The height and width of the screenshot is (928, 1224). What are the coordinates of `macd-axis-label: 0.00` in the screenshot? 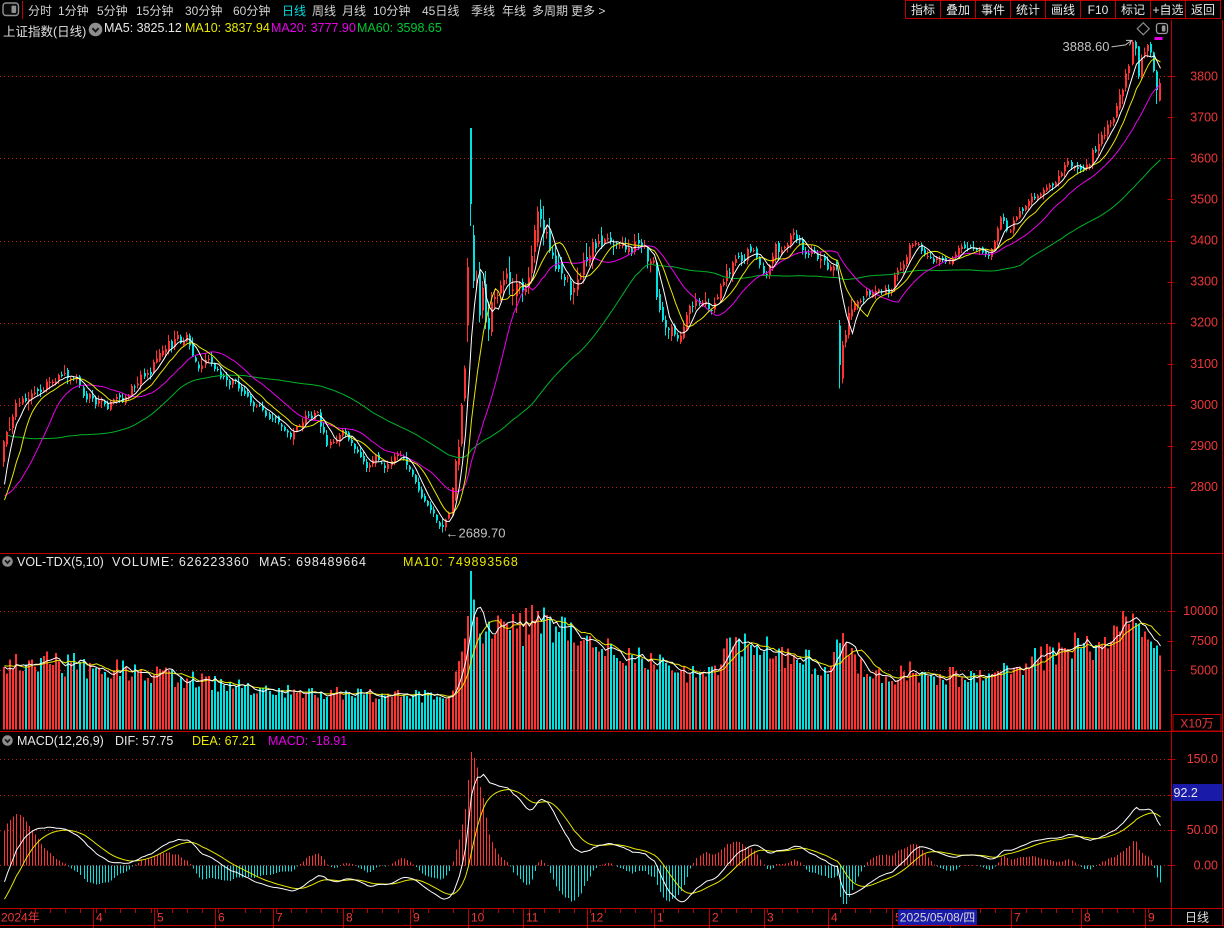 It's located at (1206, 865).